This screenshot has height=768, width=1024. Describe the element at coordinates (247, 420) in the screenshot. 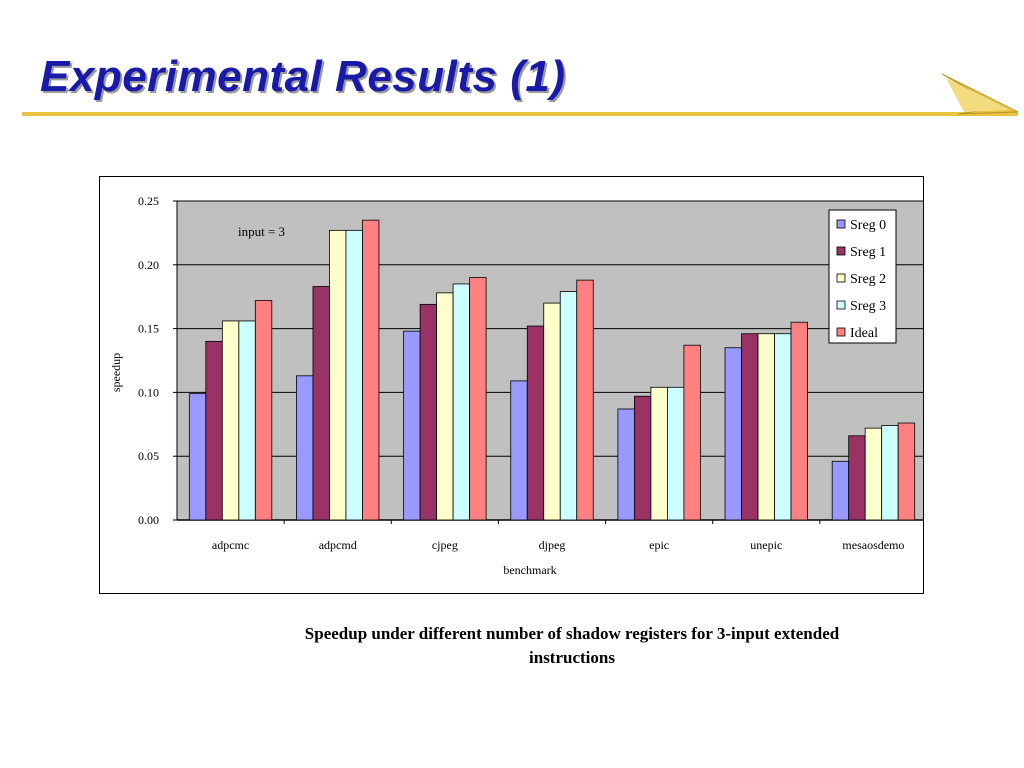

I see `bar-sreg-3-adpcmc` at that location.